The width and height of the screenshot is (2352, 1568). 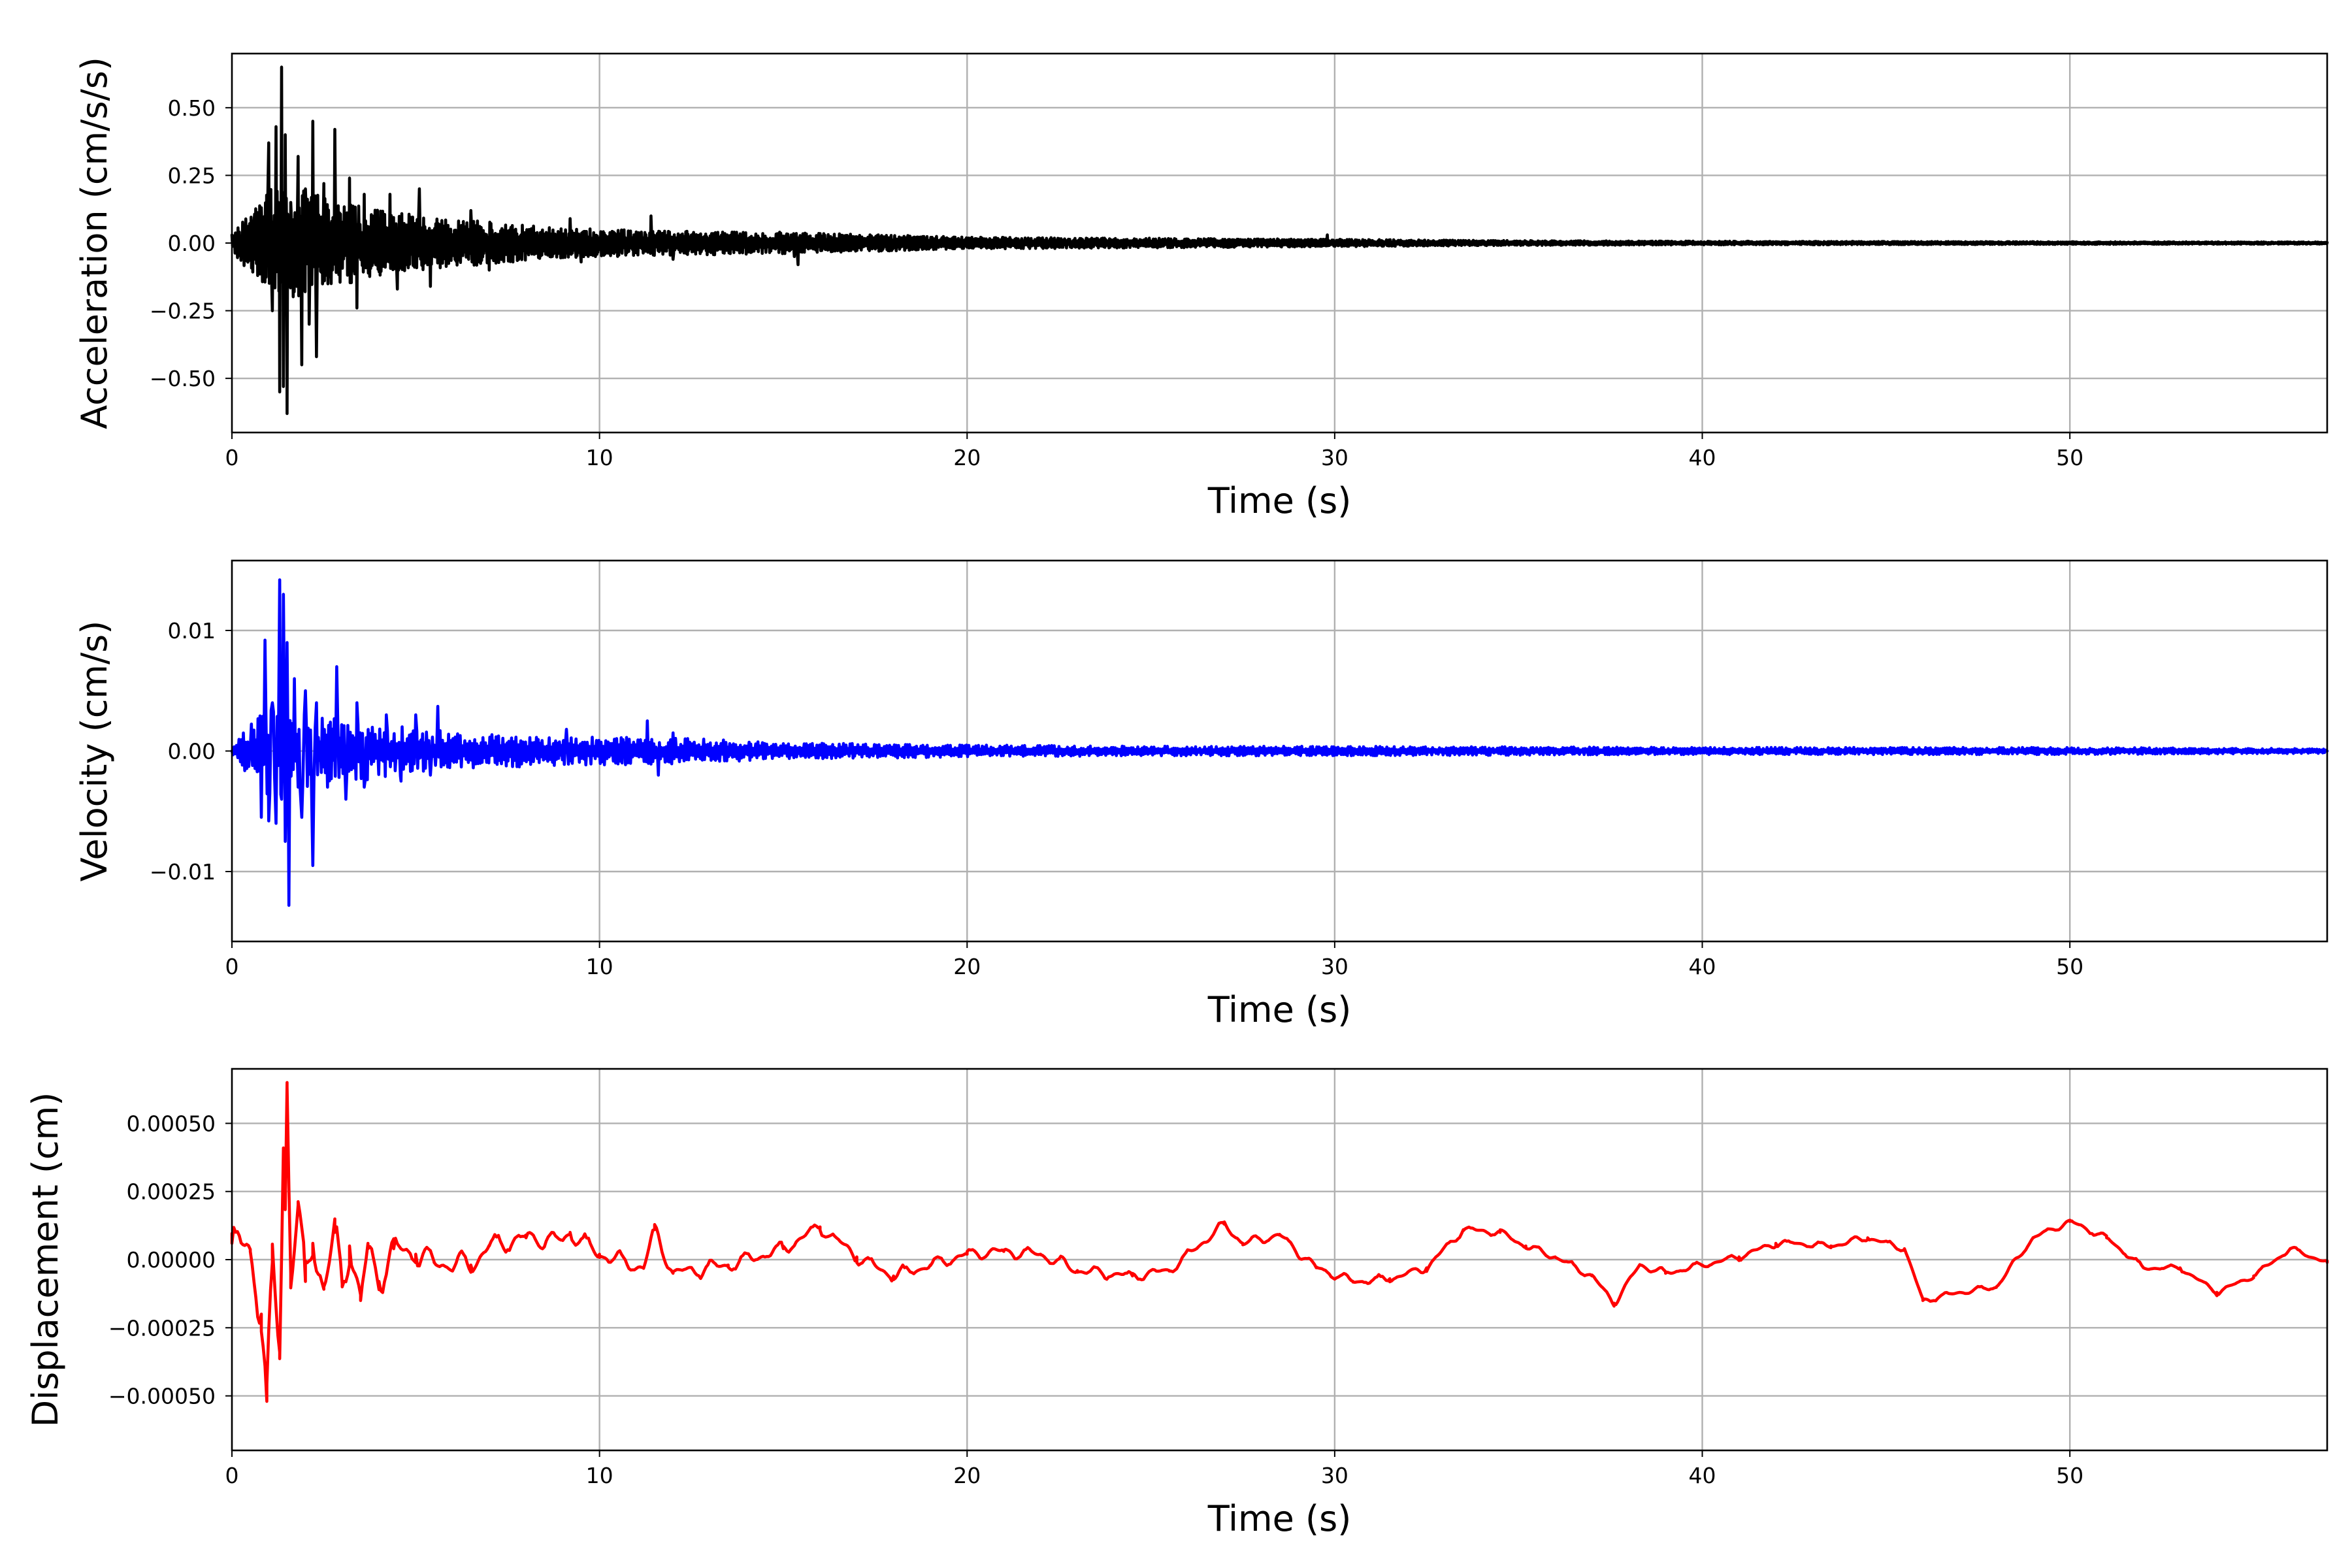 What do you see at coordinates (183, 872) in the screenshot?
I see `y-tick-label: −0.01` at bounding box center [183, 872].